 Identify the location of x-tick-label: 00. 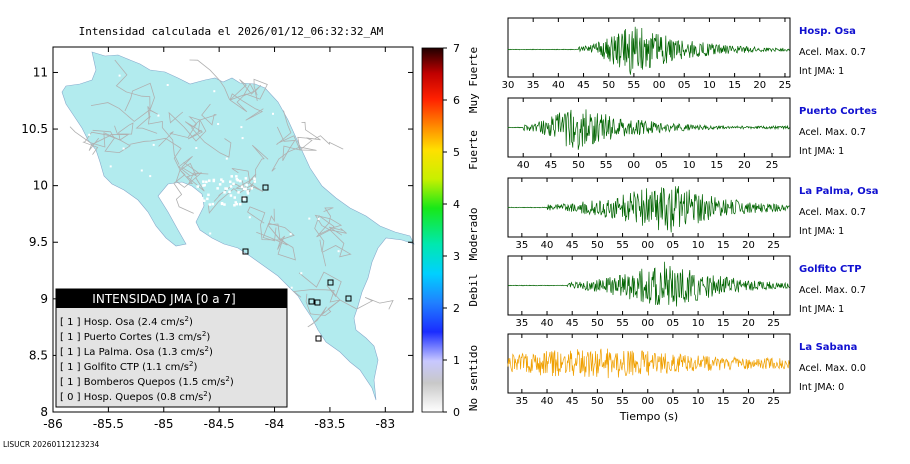
(647, 323).